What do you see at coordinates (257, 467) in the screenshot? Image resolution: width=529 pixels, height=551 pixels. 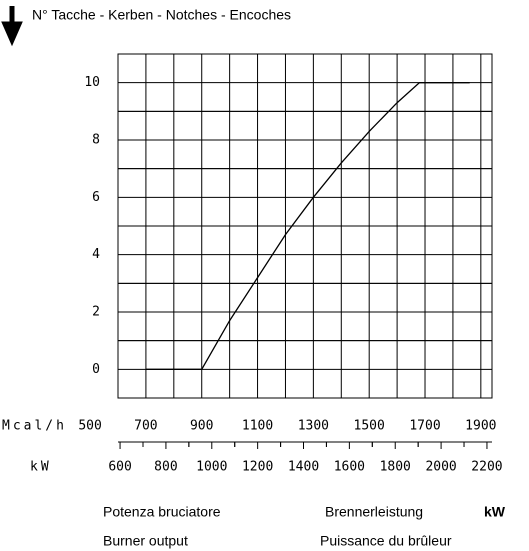 I see `x2-tick-label: 1200` at bounding box center [257, 467].